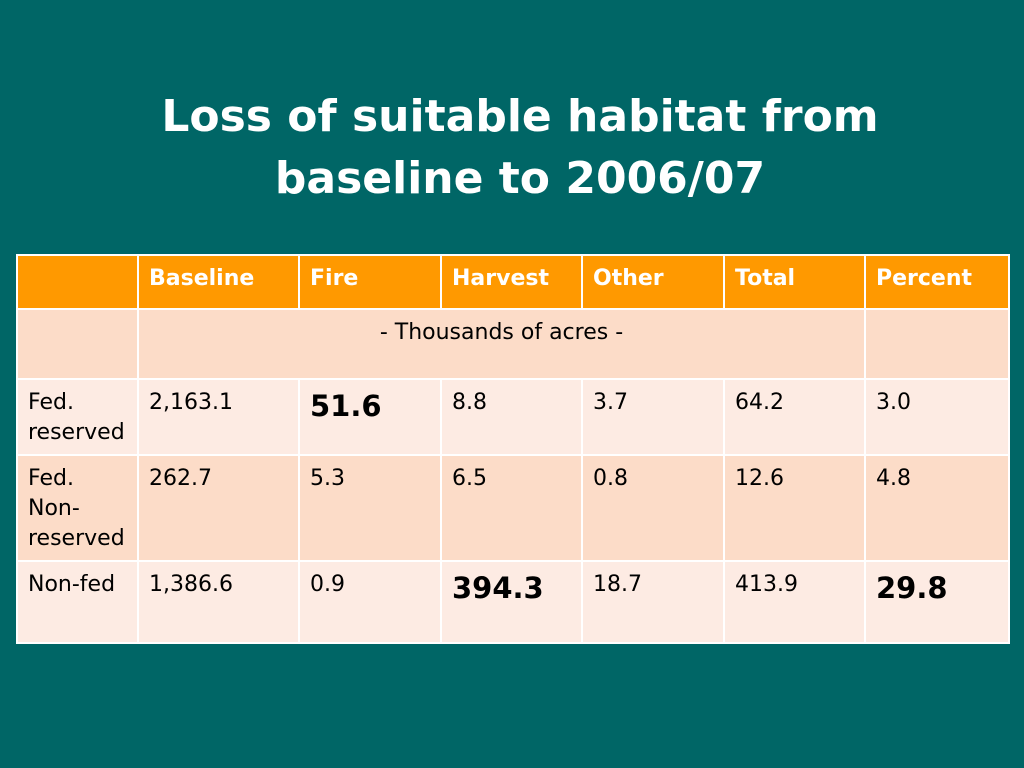 The width and height of the screenshot is (1024, 768). What do you see at coordinates (794, 602) in the screenshot?
I see `cell-total: 413.9` at bounding box center [794, 602].